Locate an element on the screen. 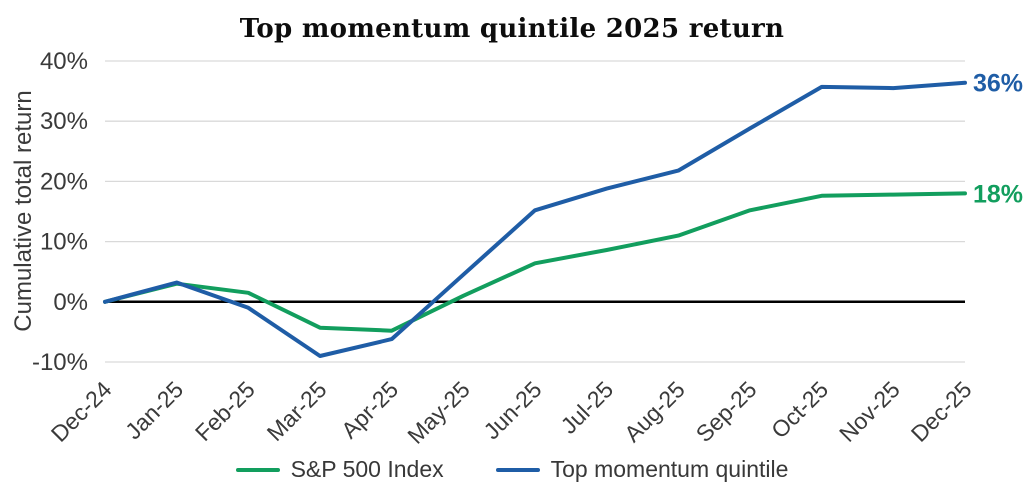  x-tick-label: Dec-24 is located at coordinates (81, 411).